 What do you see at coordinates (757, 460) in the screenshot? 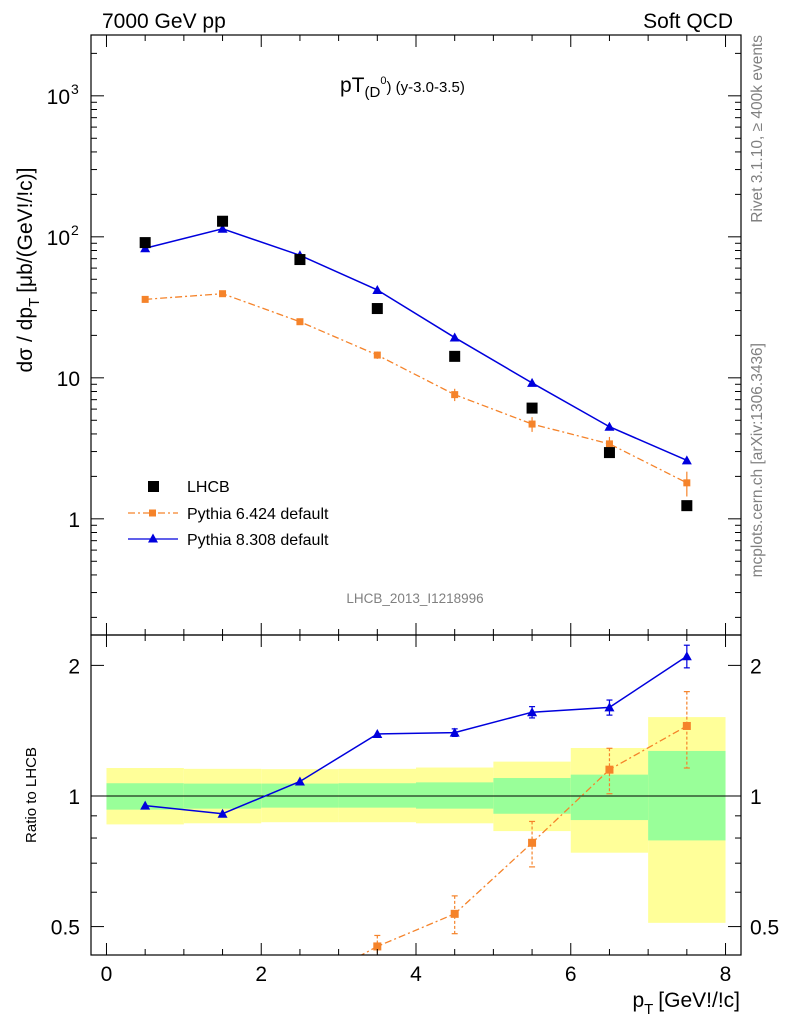
I see `mcplots-label: mcplots.cern.ch [arXiv:1306.3436]` at bounding box center [757, 460].